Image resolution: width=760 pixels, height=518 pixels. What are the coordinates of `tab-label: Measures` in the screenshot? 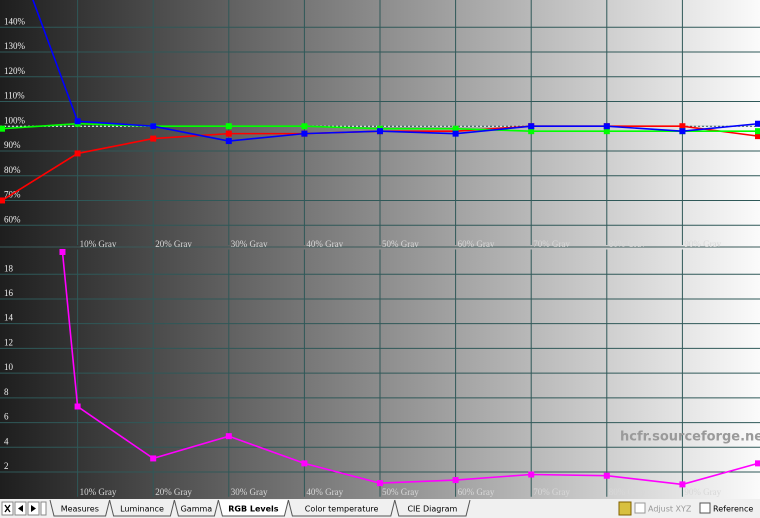 It's located at (80, 509).